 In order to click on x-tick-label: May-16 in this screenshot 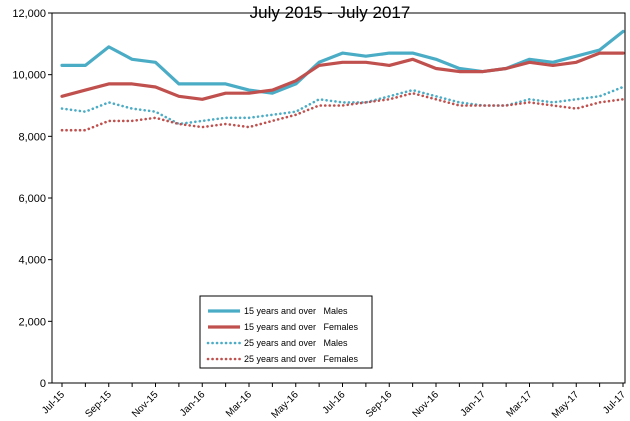, I will do `click(286, 405)`.